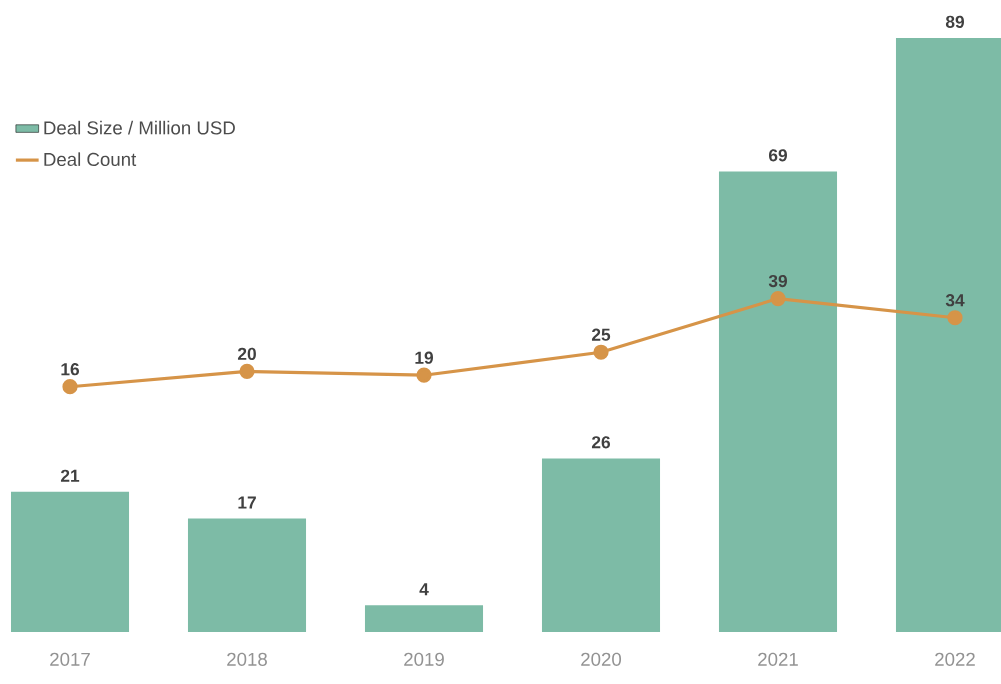  Describe the element at coordinates (601, 442) in the screenshot. I see `data-label: 26` at that location.